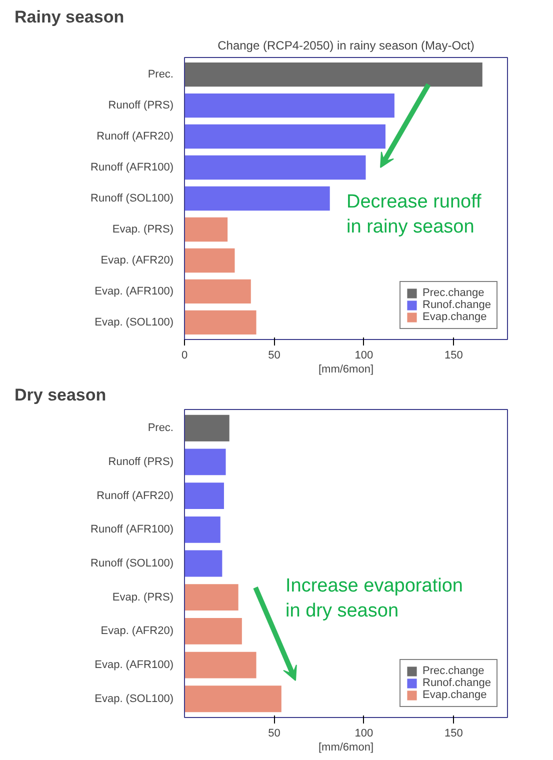  What do you see at coordinates (60, 395) in the screenshot?
I see `chart-title: Dry season` at bounding box center [60, 395].